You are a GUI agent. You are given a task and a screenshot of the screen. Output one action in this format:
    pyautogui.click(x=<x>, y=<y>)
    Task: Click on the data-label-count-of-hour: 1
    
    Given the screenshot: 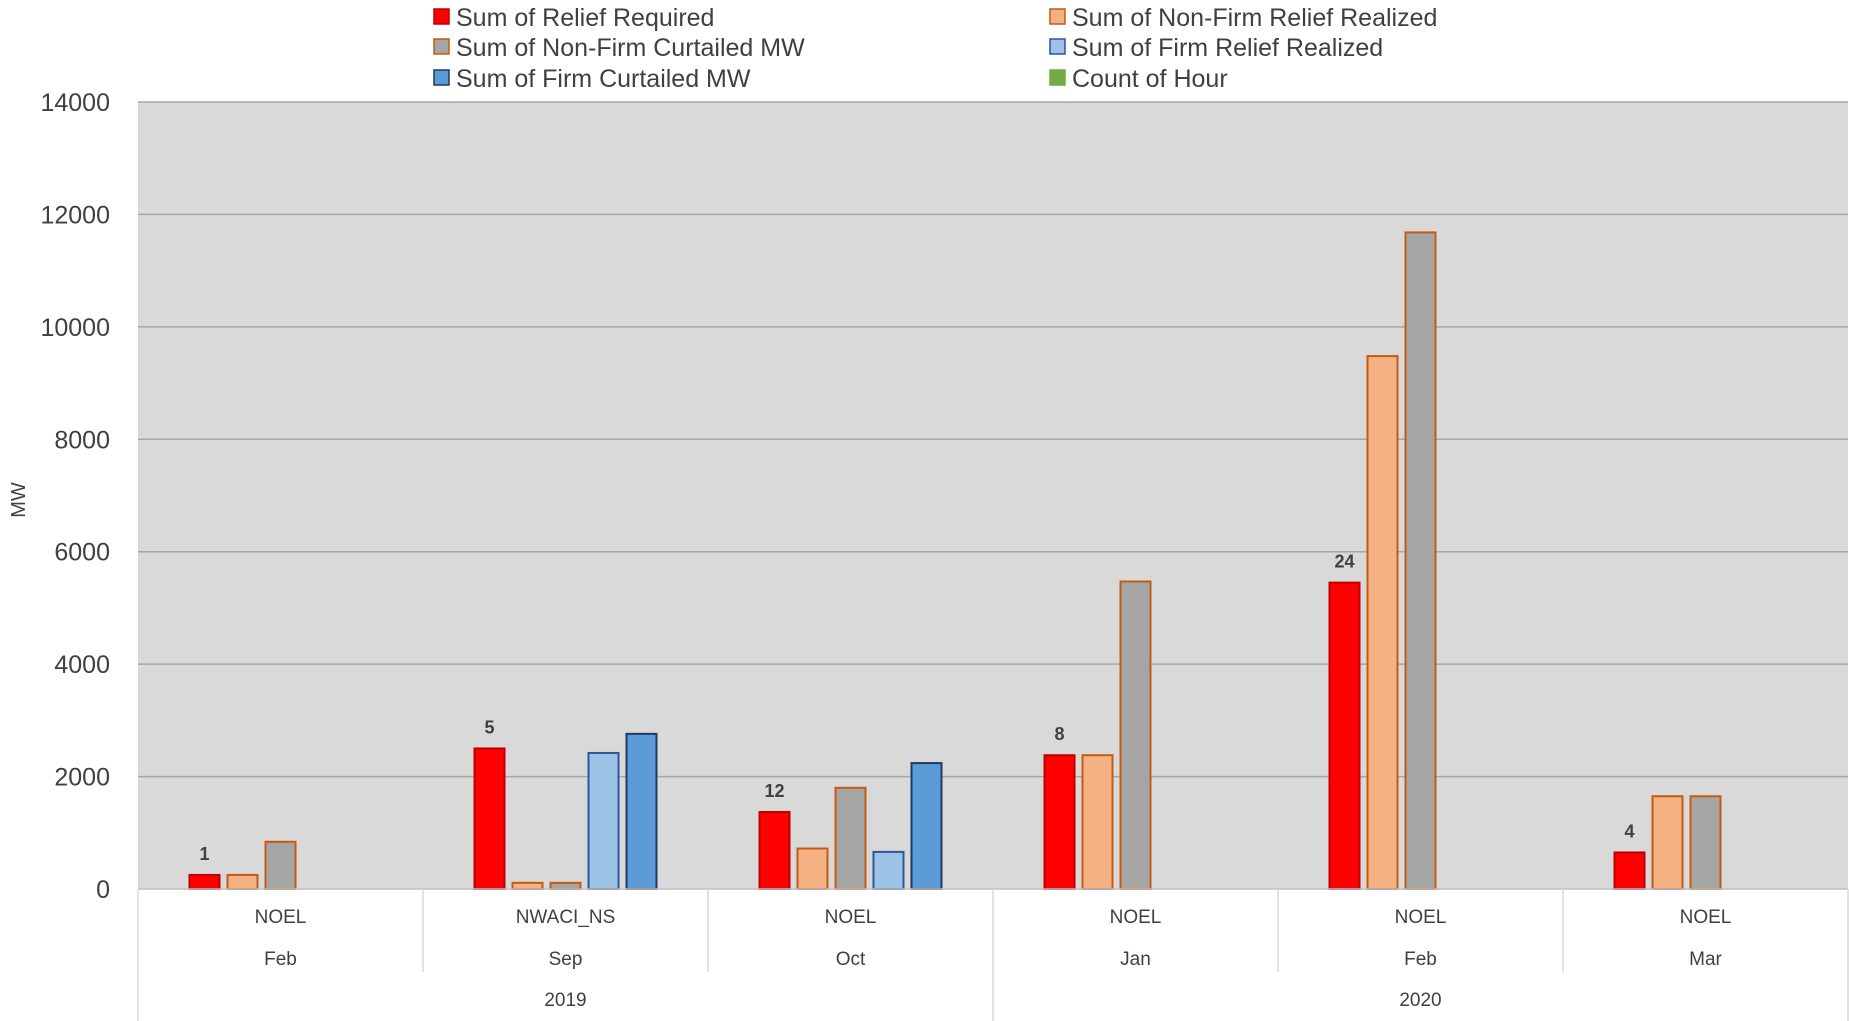 What is the action you would take?
    pyautogui.click(x=204, y=854)
    